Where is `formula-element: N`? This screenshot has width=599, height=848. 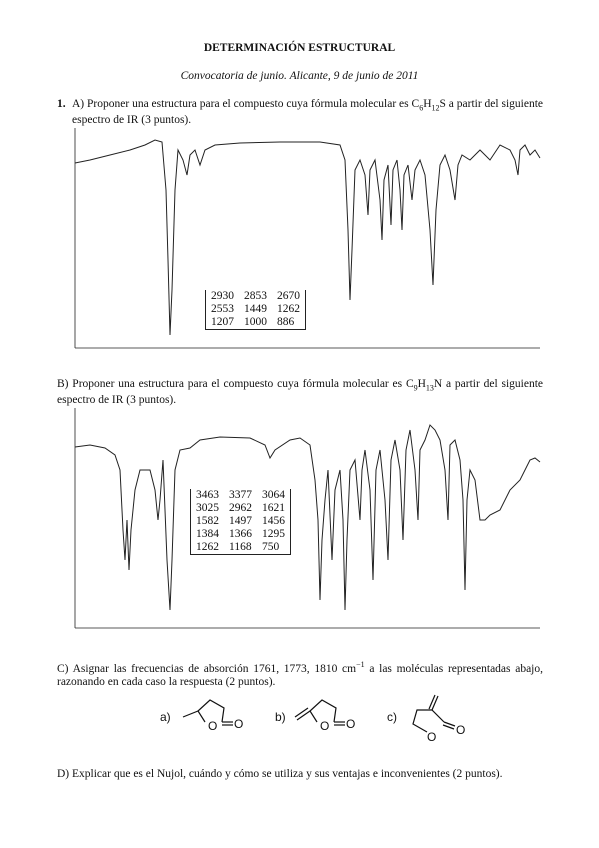
formula-element: N is located at coordinates (438, 384).